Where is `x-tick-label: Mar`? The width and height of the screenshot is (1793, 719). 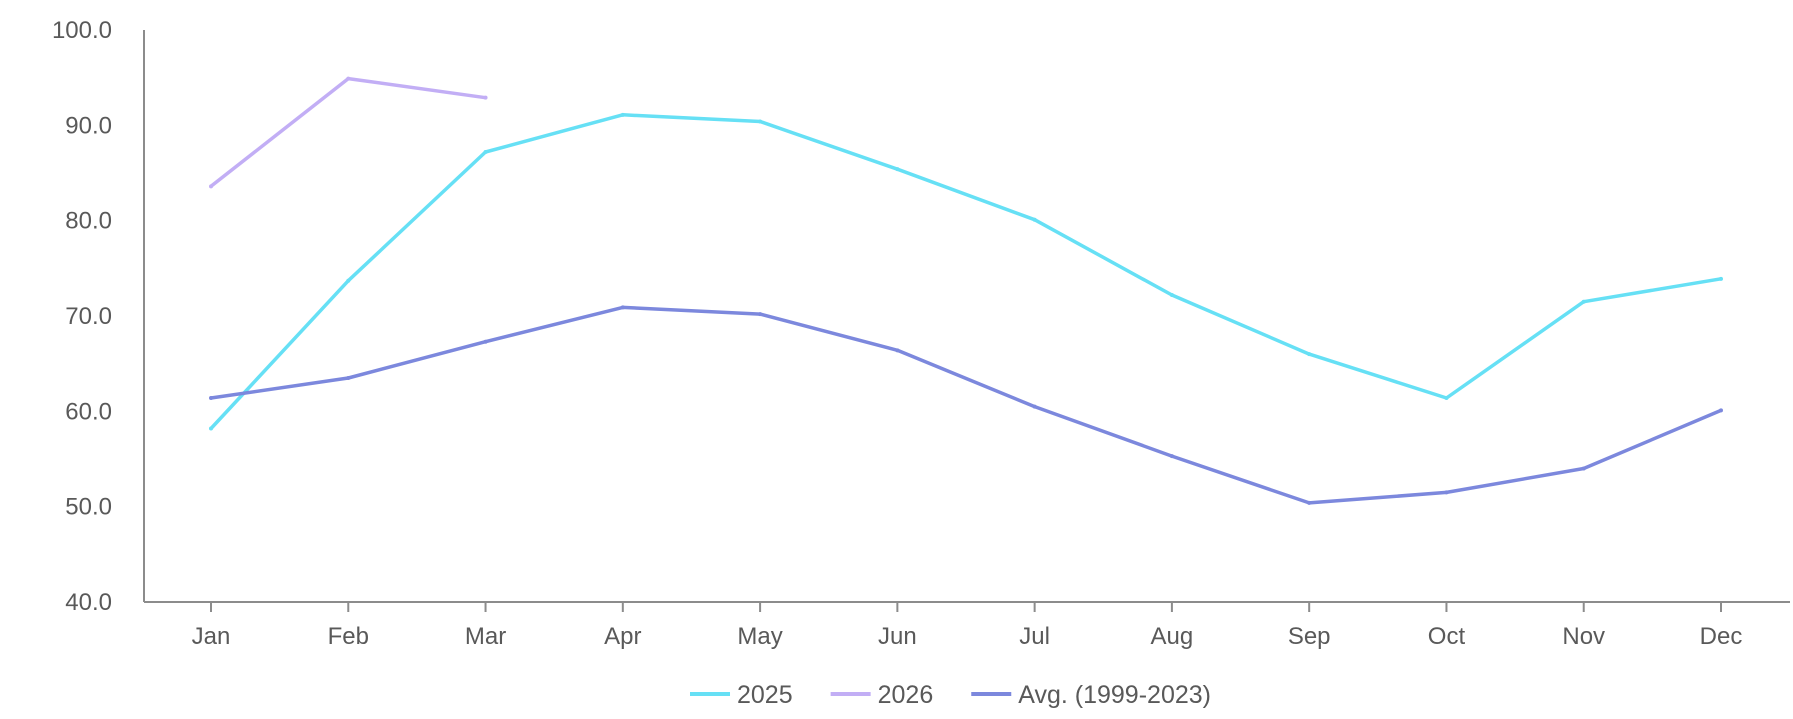 x-tick-label: Mar is located at coordinates (485, 636).